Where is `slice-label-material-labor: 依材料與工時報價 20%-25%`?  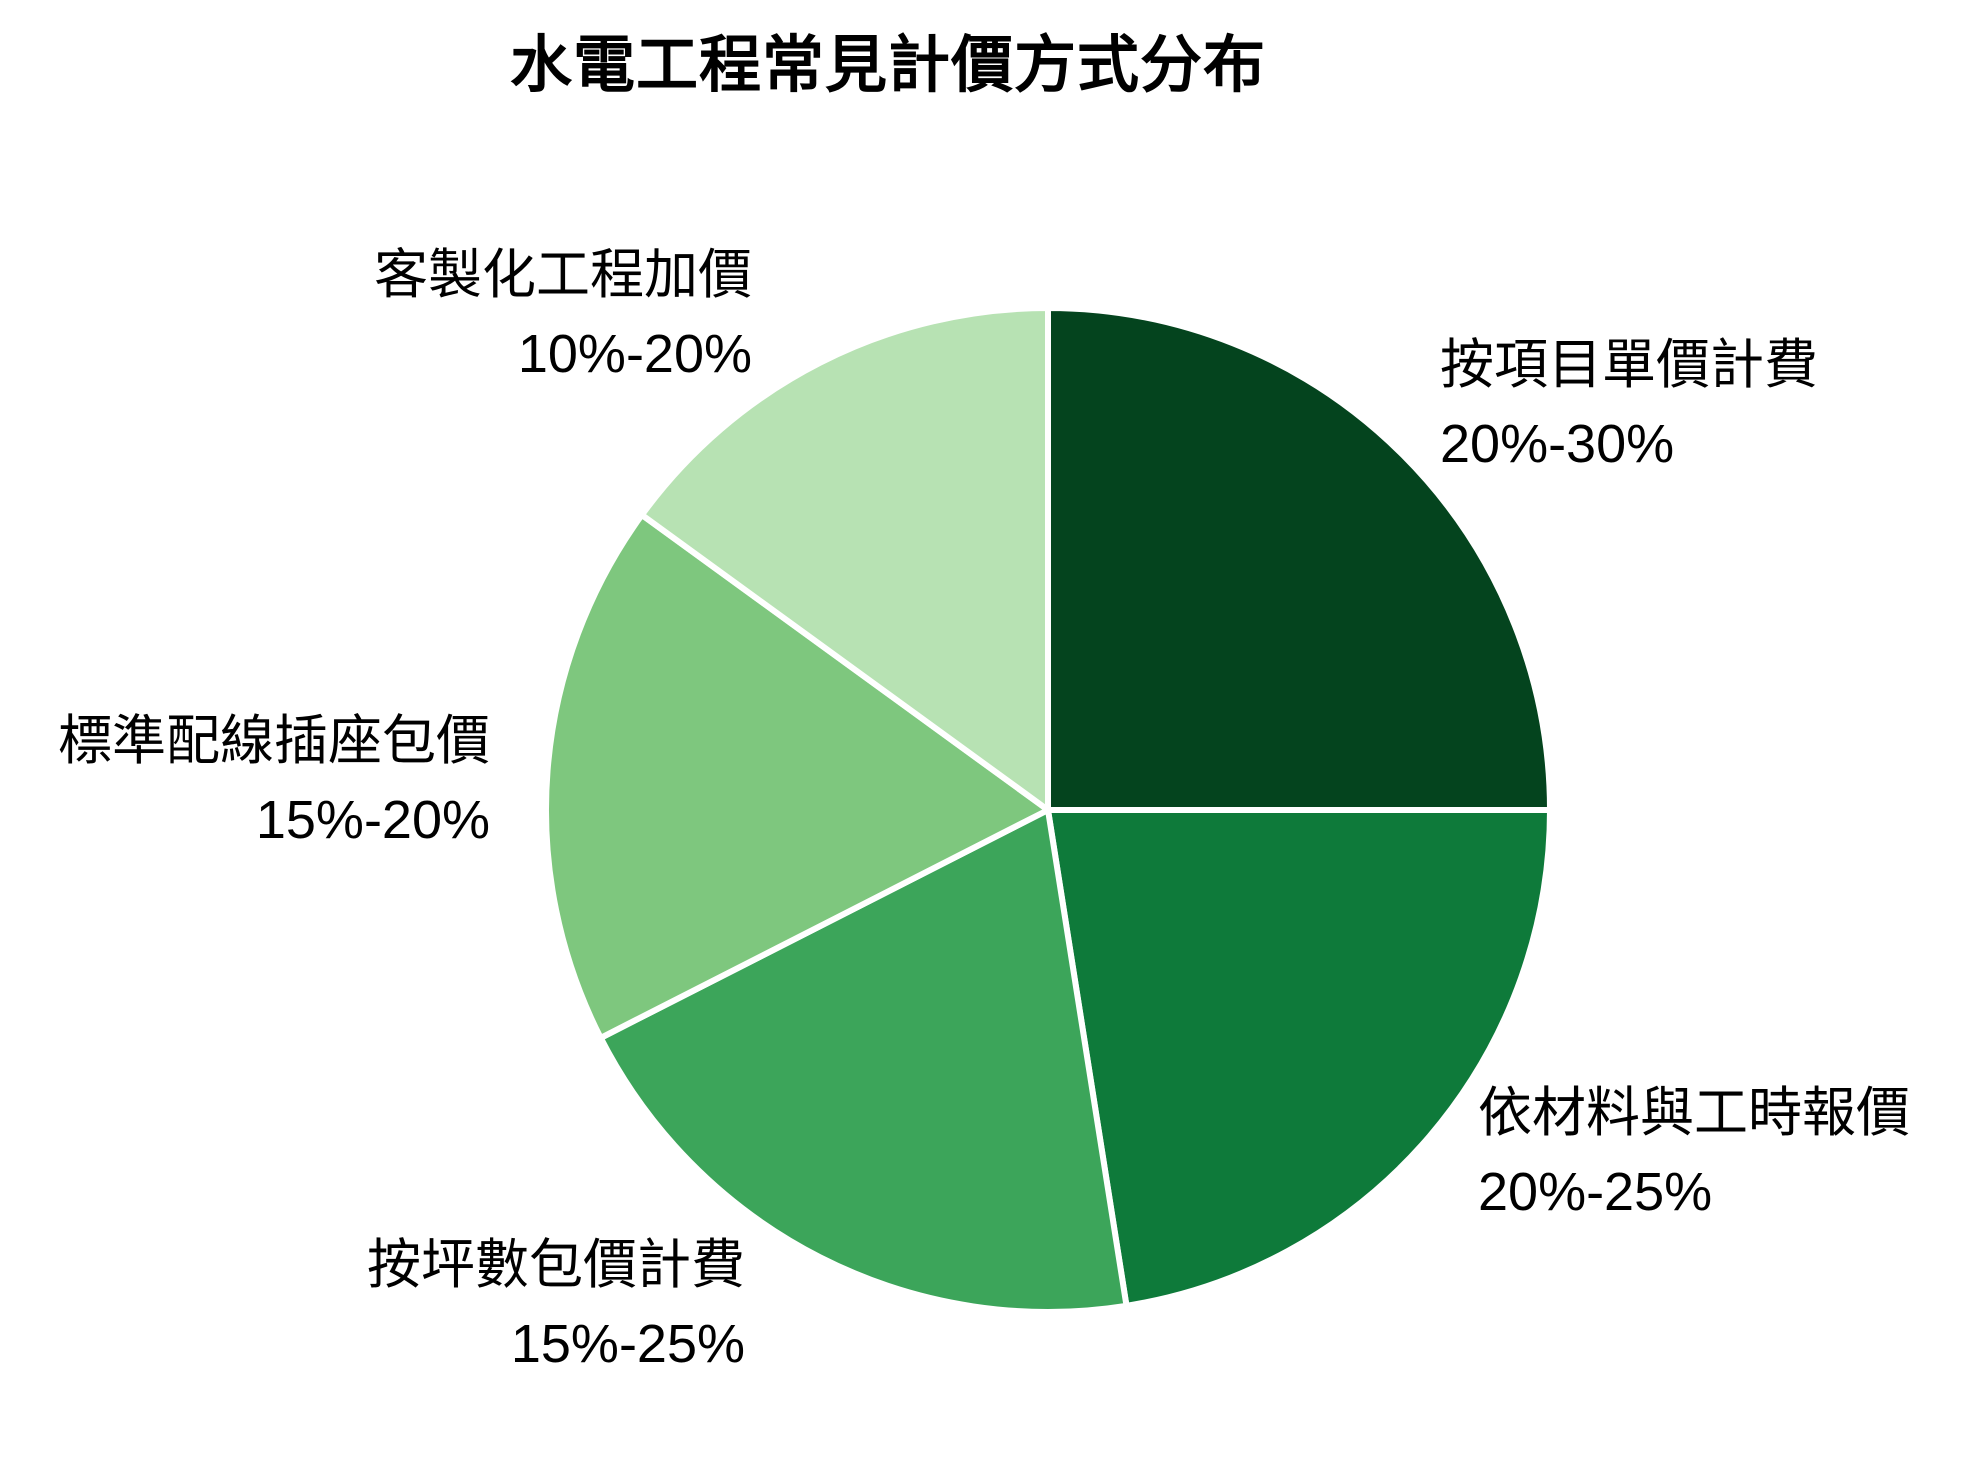
slice-label-material-labor: 依材料與工時報價 20%-25% is located at coordinates (1694, 1153).